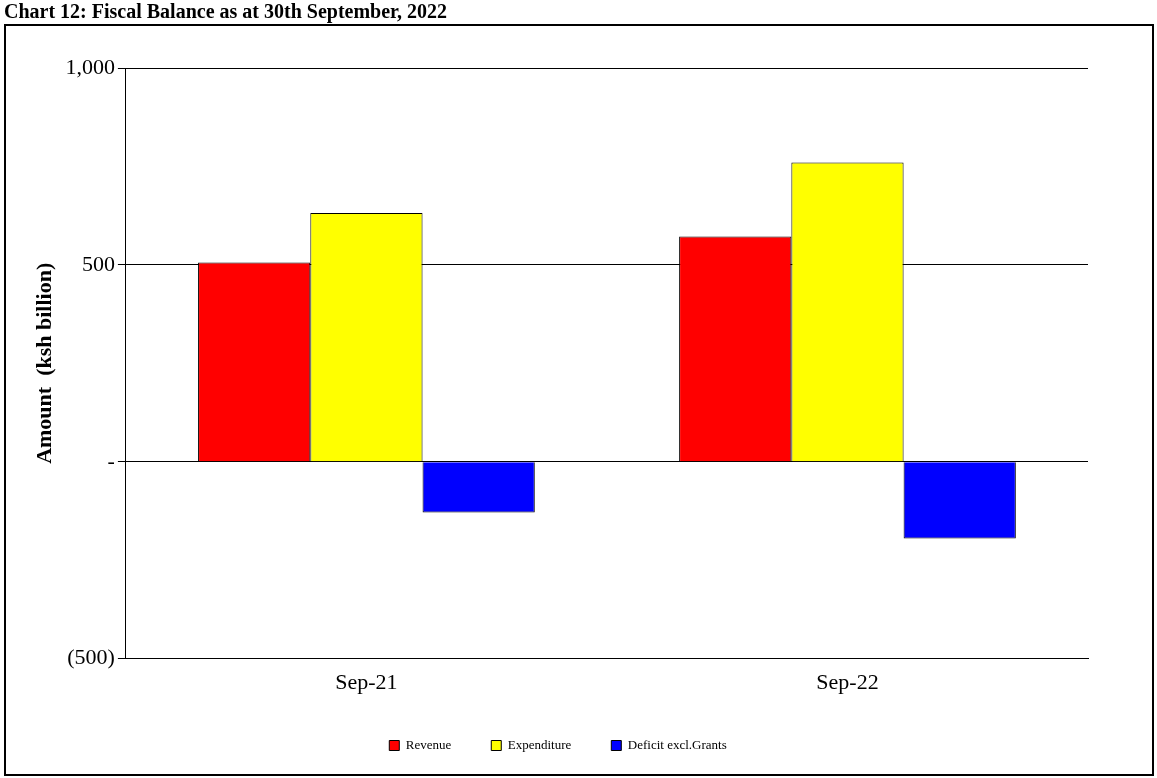  Describe the element at coordinates (90, 66) in the screenshot. I see `y-tick-label: 1,000` at that location.